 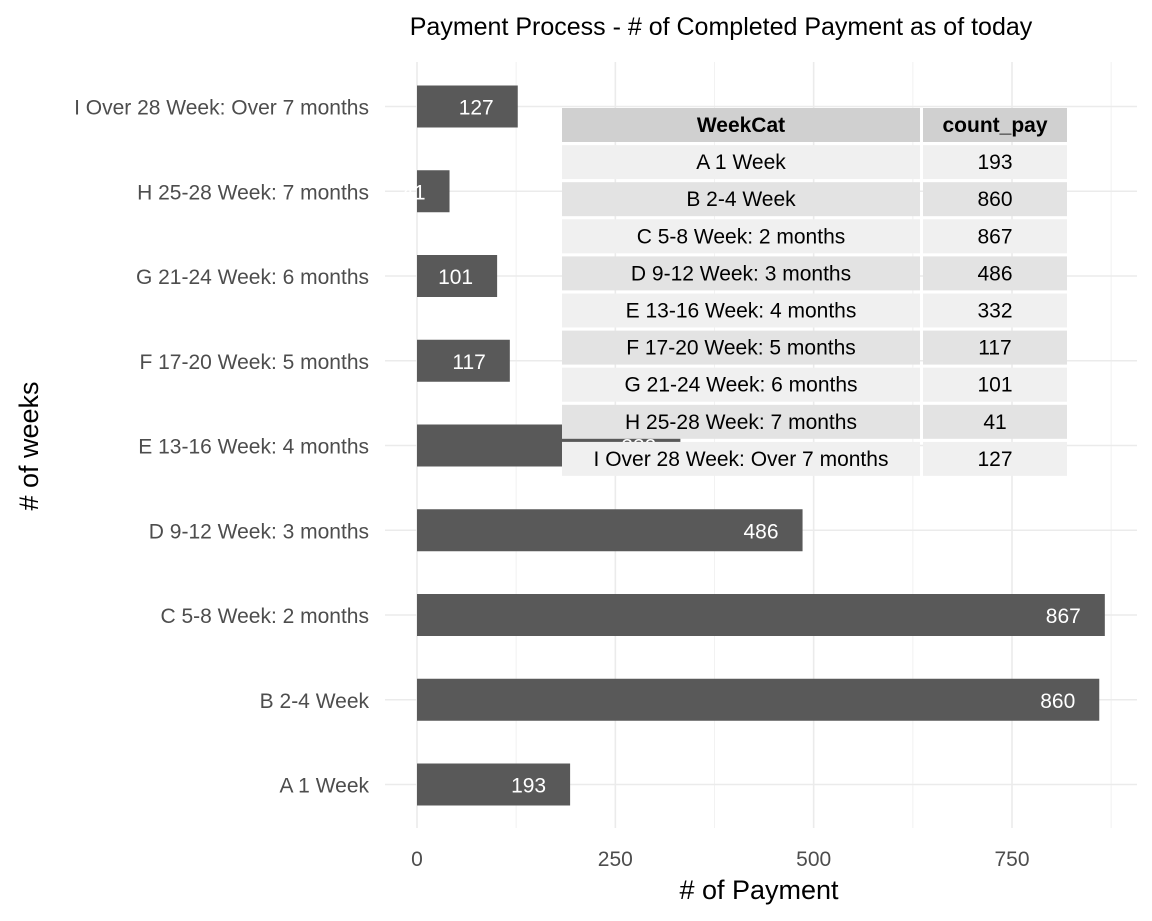 I want to click on y-tick-label: E 13-16 Week: 4 months, so click(x=253, y=447).